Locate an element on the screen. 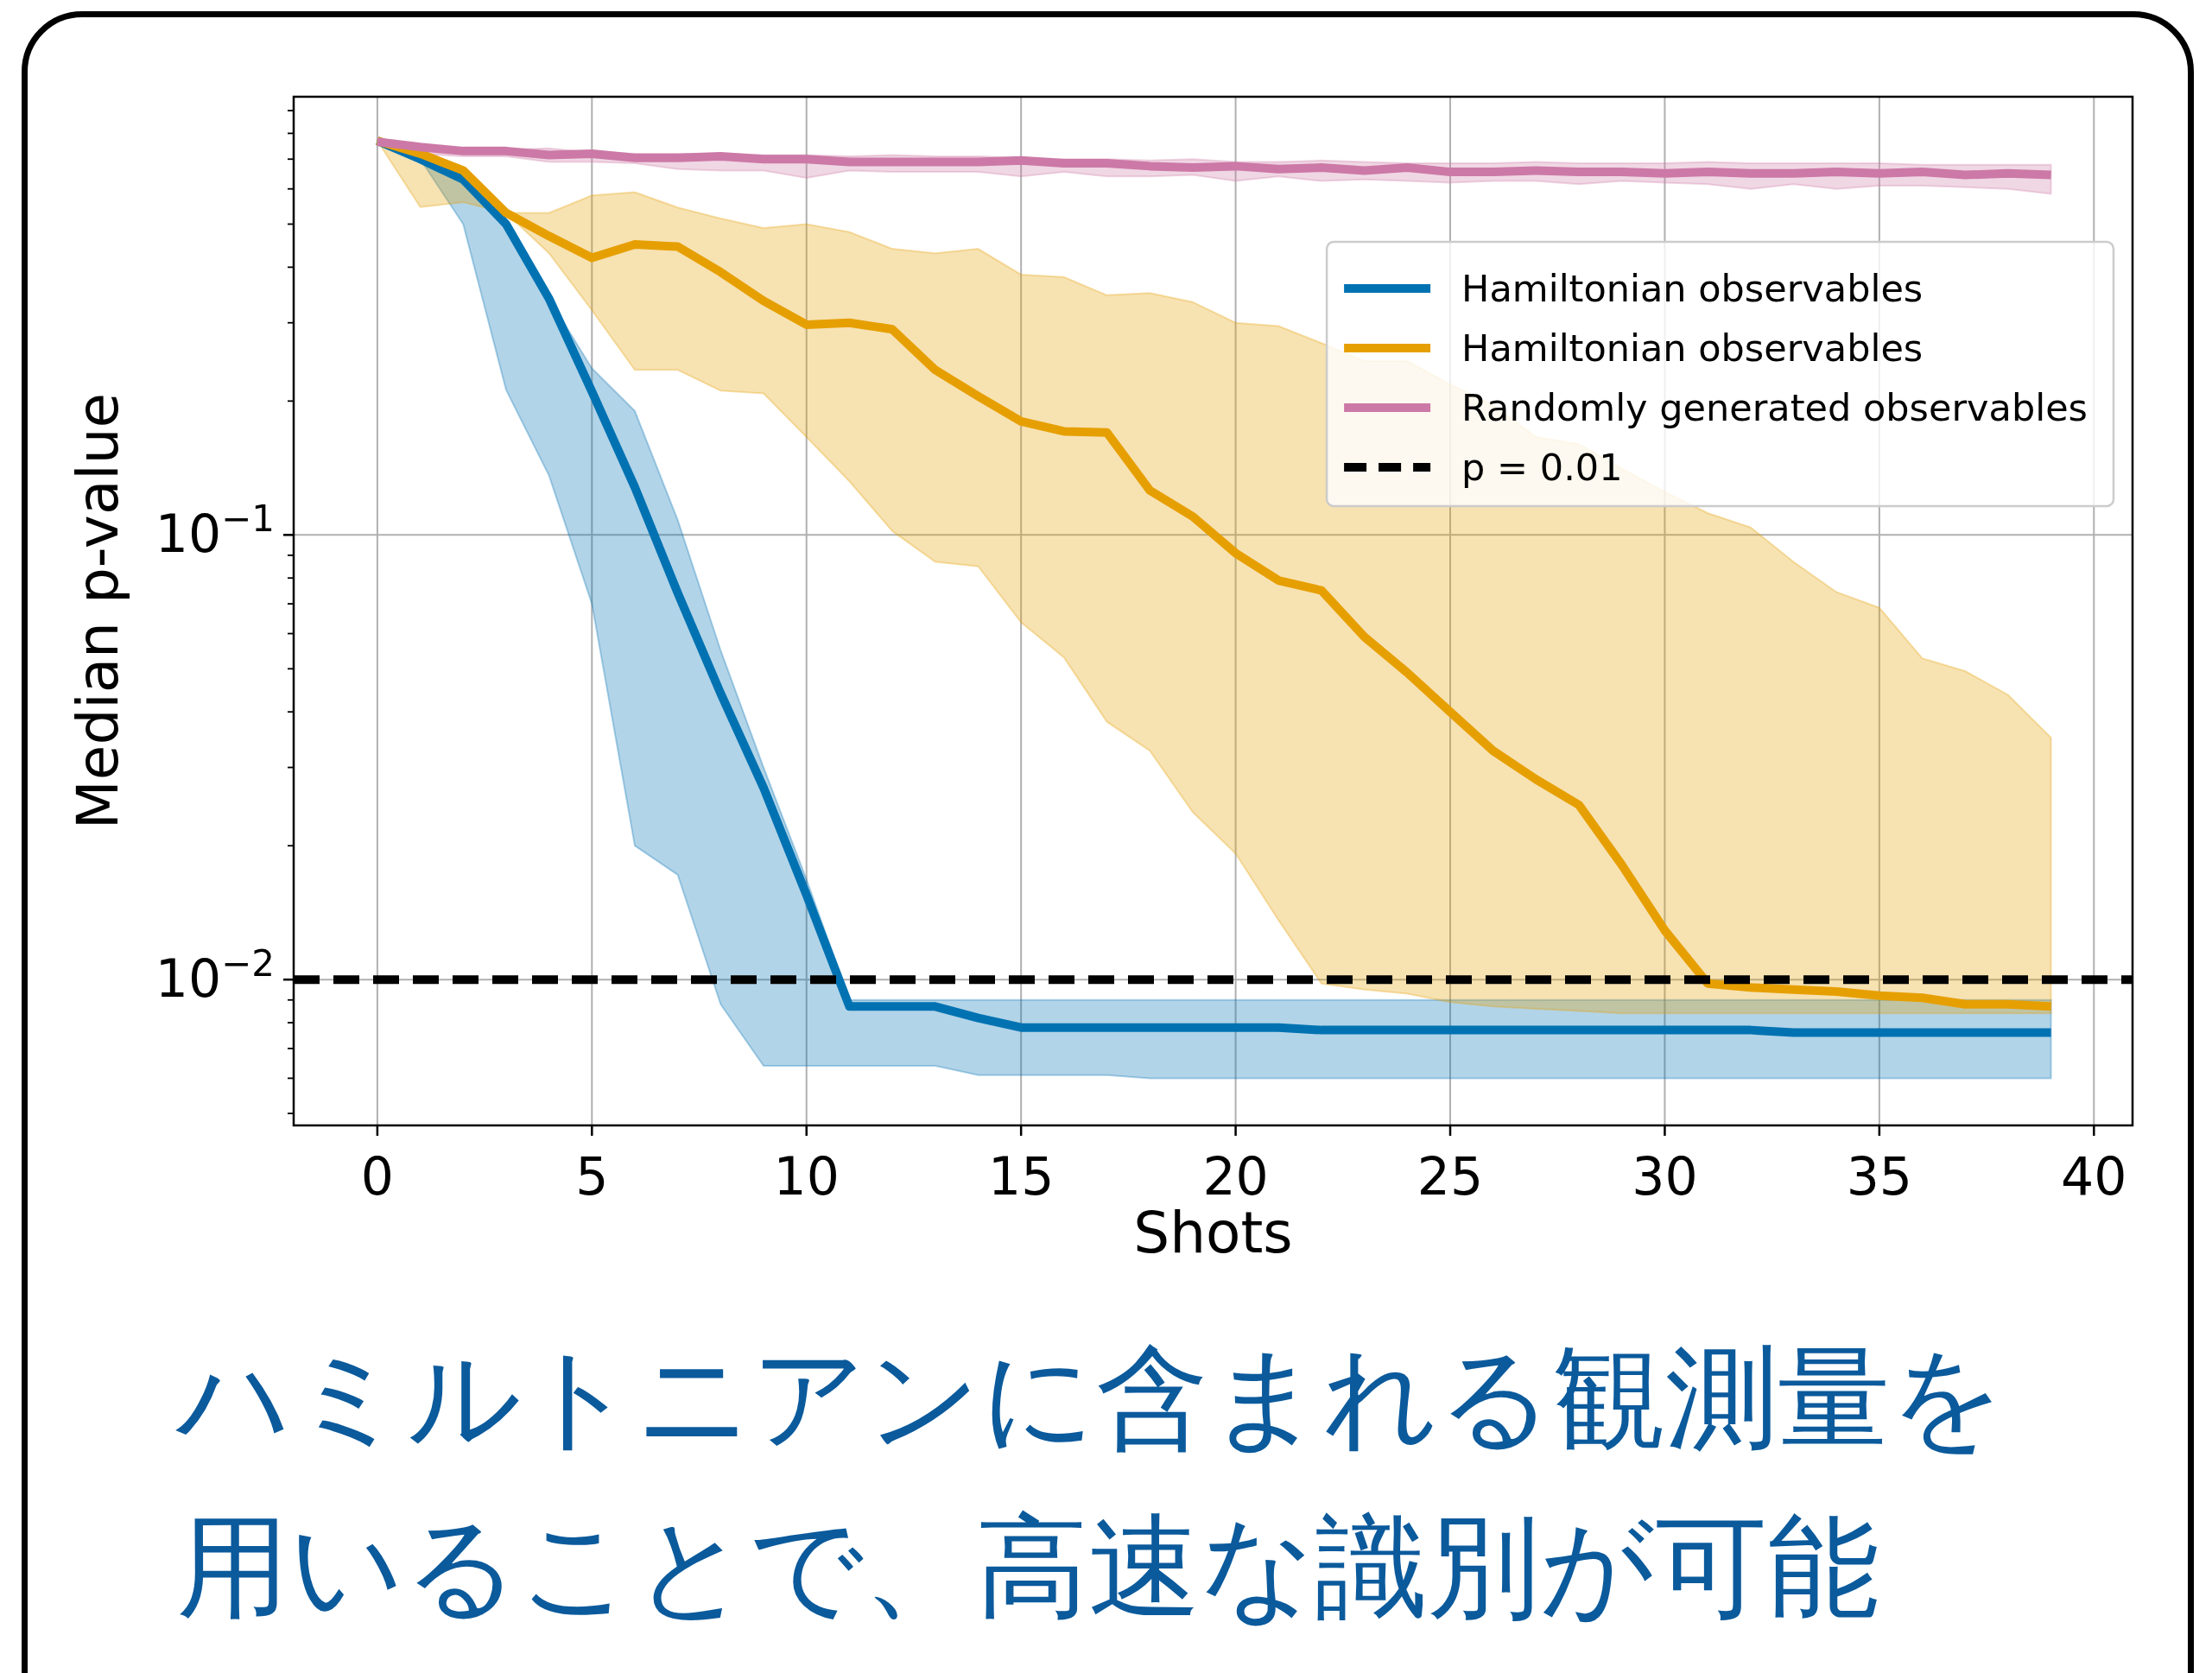 The image size is (2212, 1673). legend-label: p = 0.01 is located at coordinates (1542, 468).